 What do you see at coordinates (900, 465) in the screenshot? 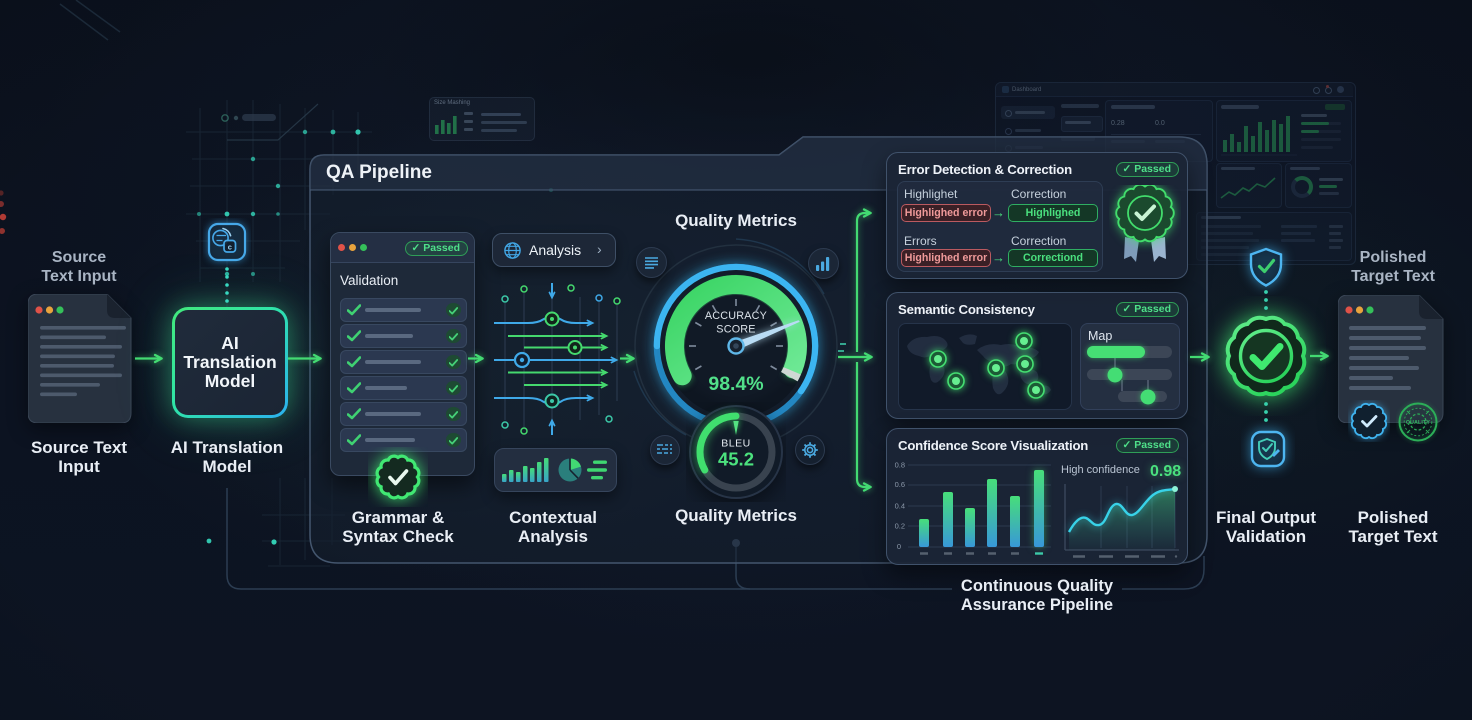
I see `svg-text: 0.8` at bounding box center [900, 465].